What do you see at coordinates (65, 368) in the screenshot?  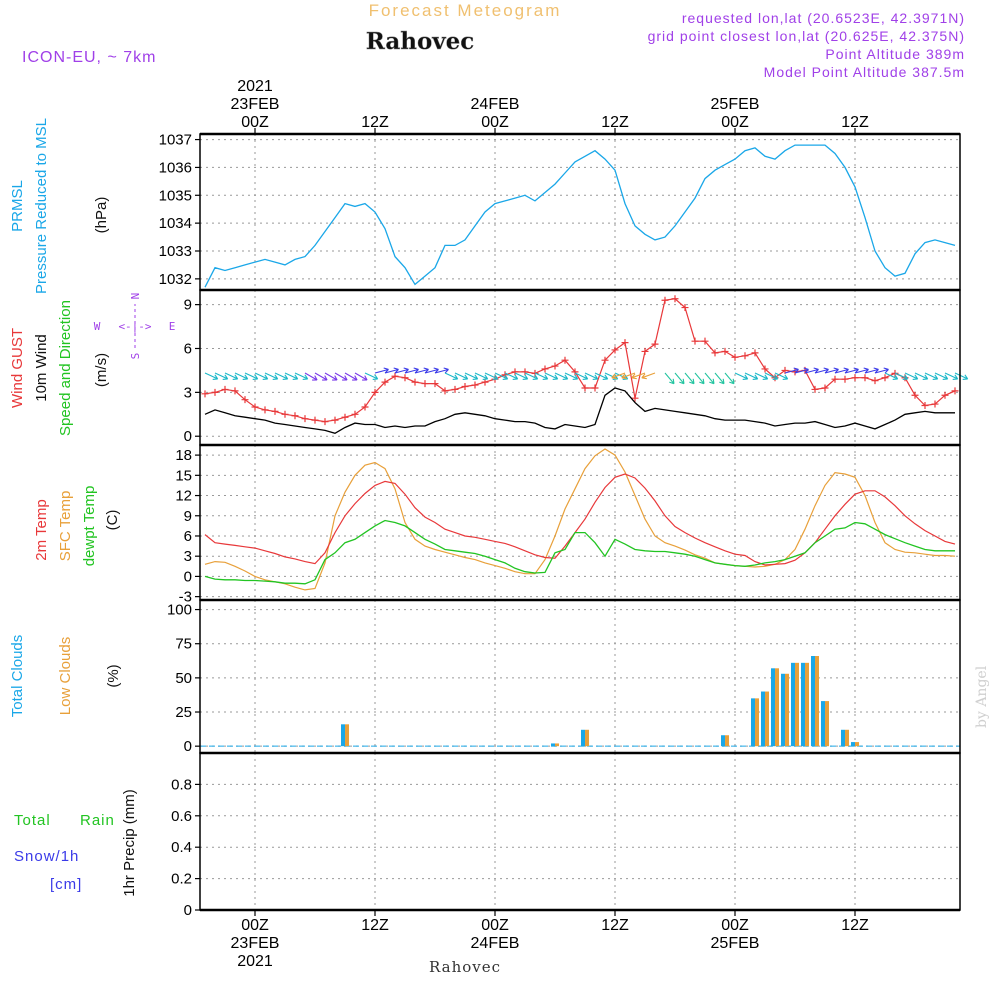 I see `wind-dir-label: Speed and Direction` at bounding box center [65, 368].